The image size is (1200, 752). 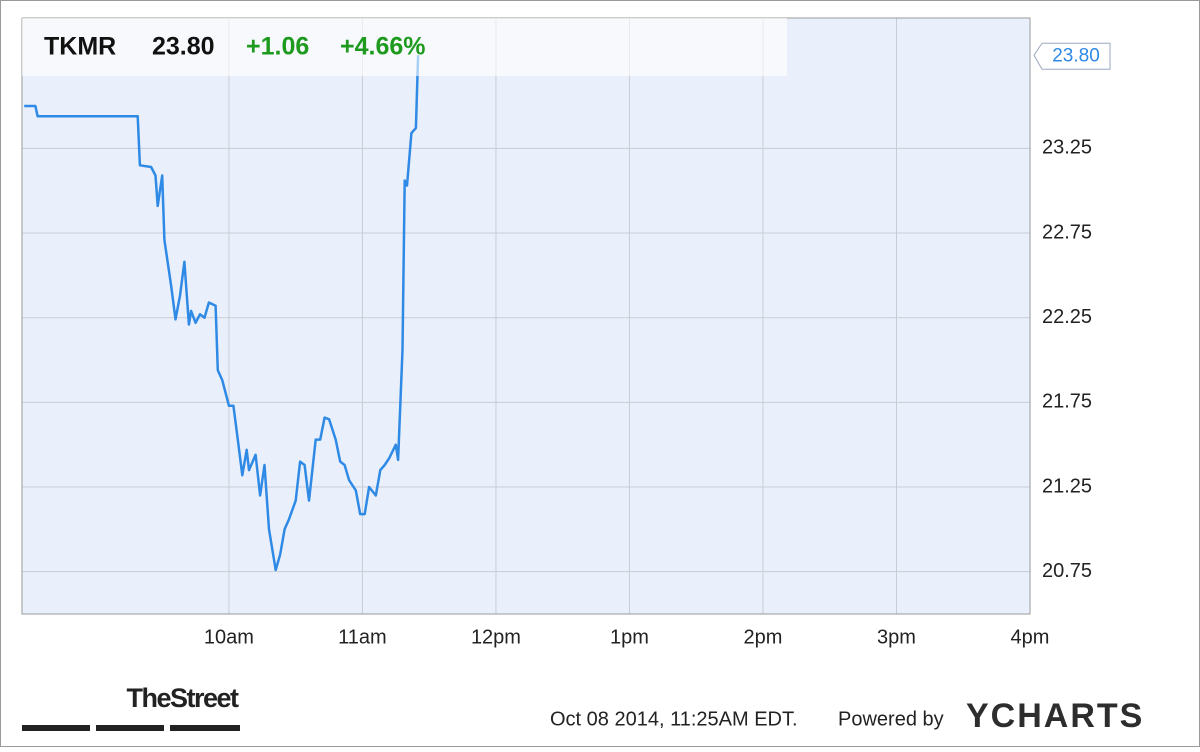 I want to click on x-tick-label: 2pm, so click(x=763, y=637).